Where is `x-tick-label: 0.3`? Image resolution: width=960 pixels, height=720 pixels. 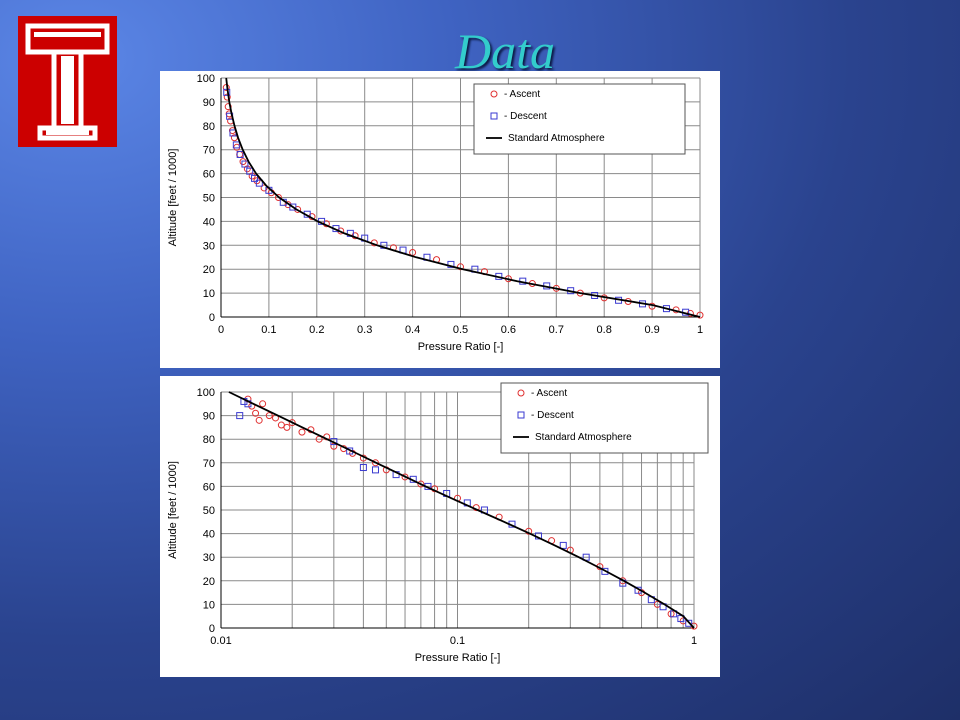
x-tick-label: 0.3 is located at coordinates (364, 330).